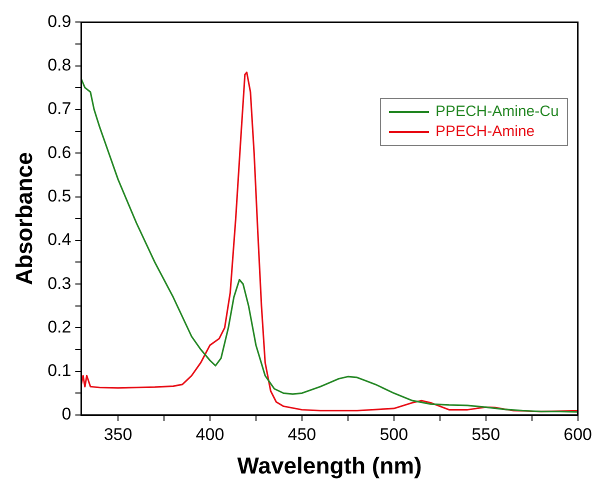 The image size is (604, 493). I want to click on y-tick-label: 0.1, so click(60, 370).